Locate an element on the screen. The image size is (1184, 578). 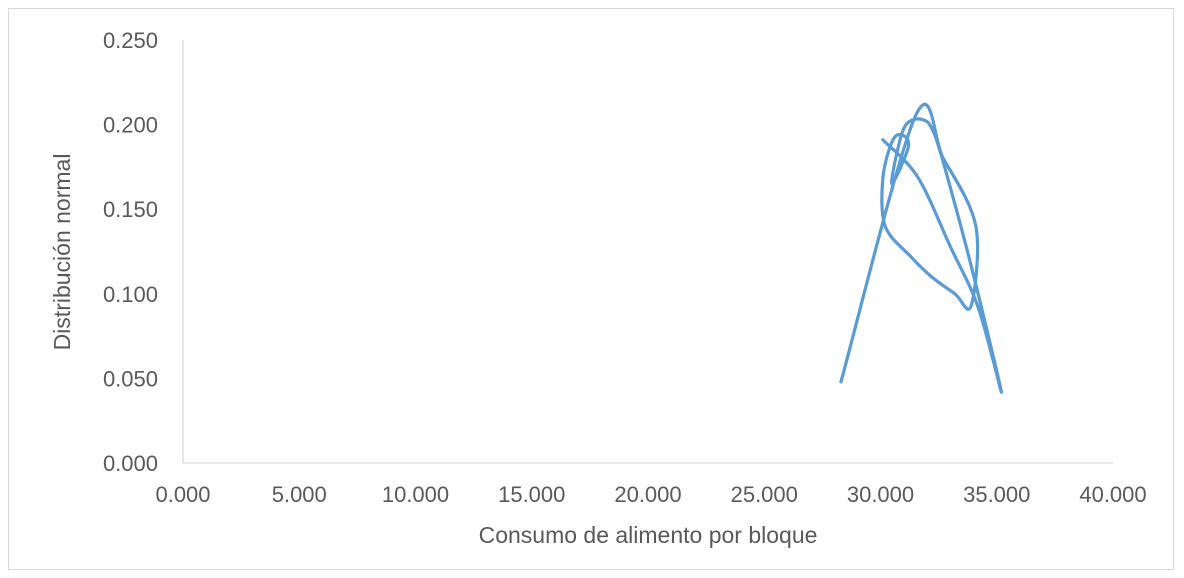
y-tick-label: 0.150 is located at coordinates (130, 209).